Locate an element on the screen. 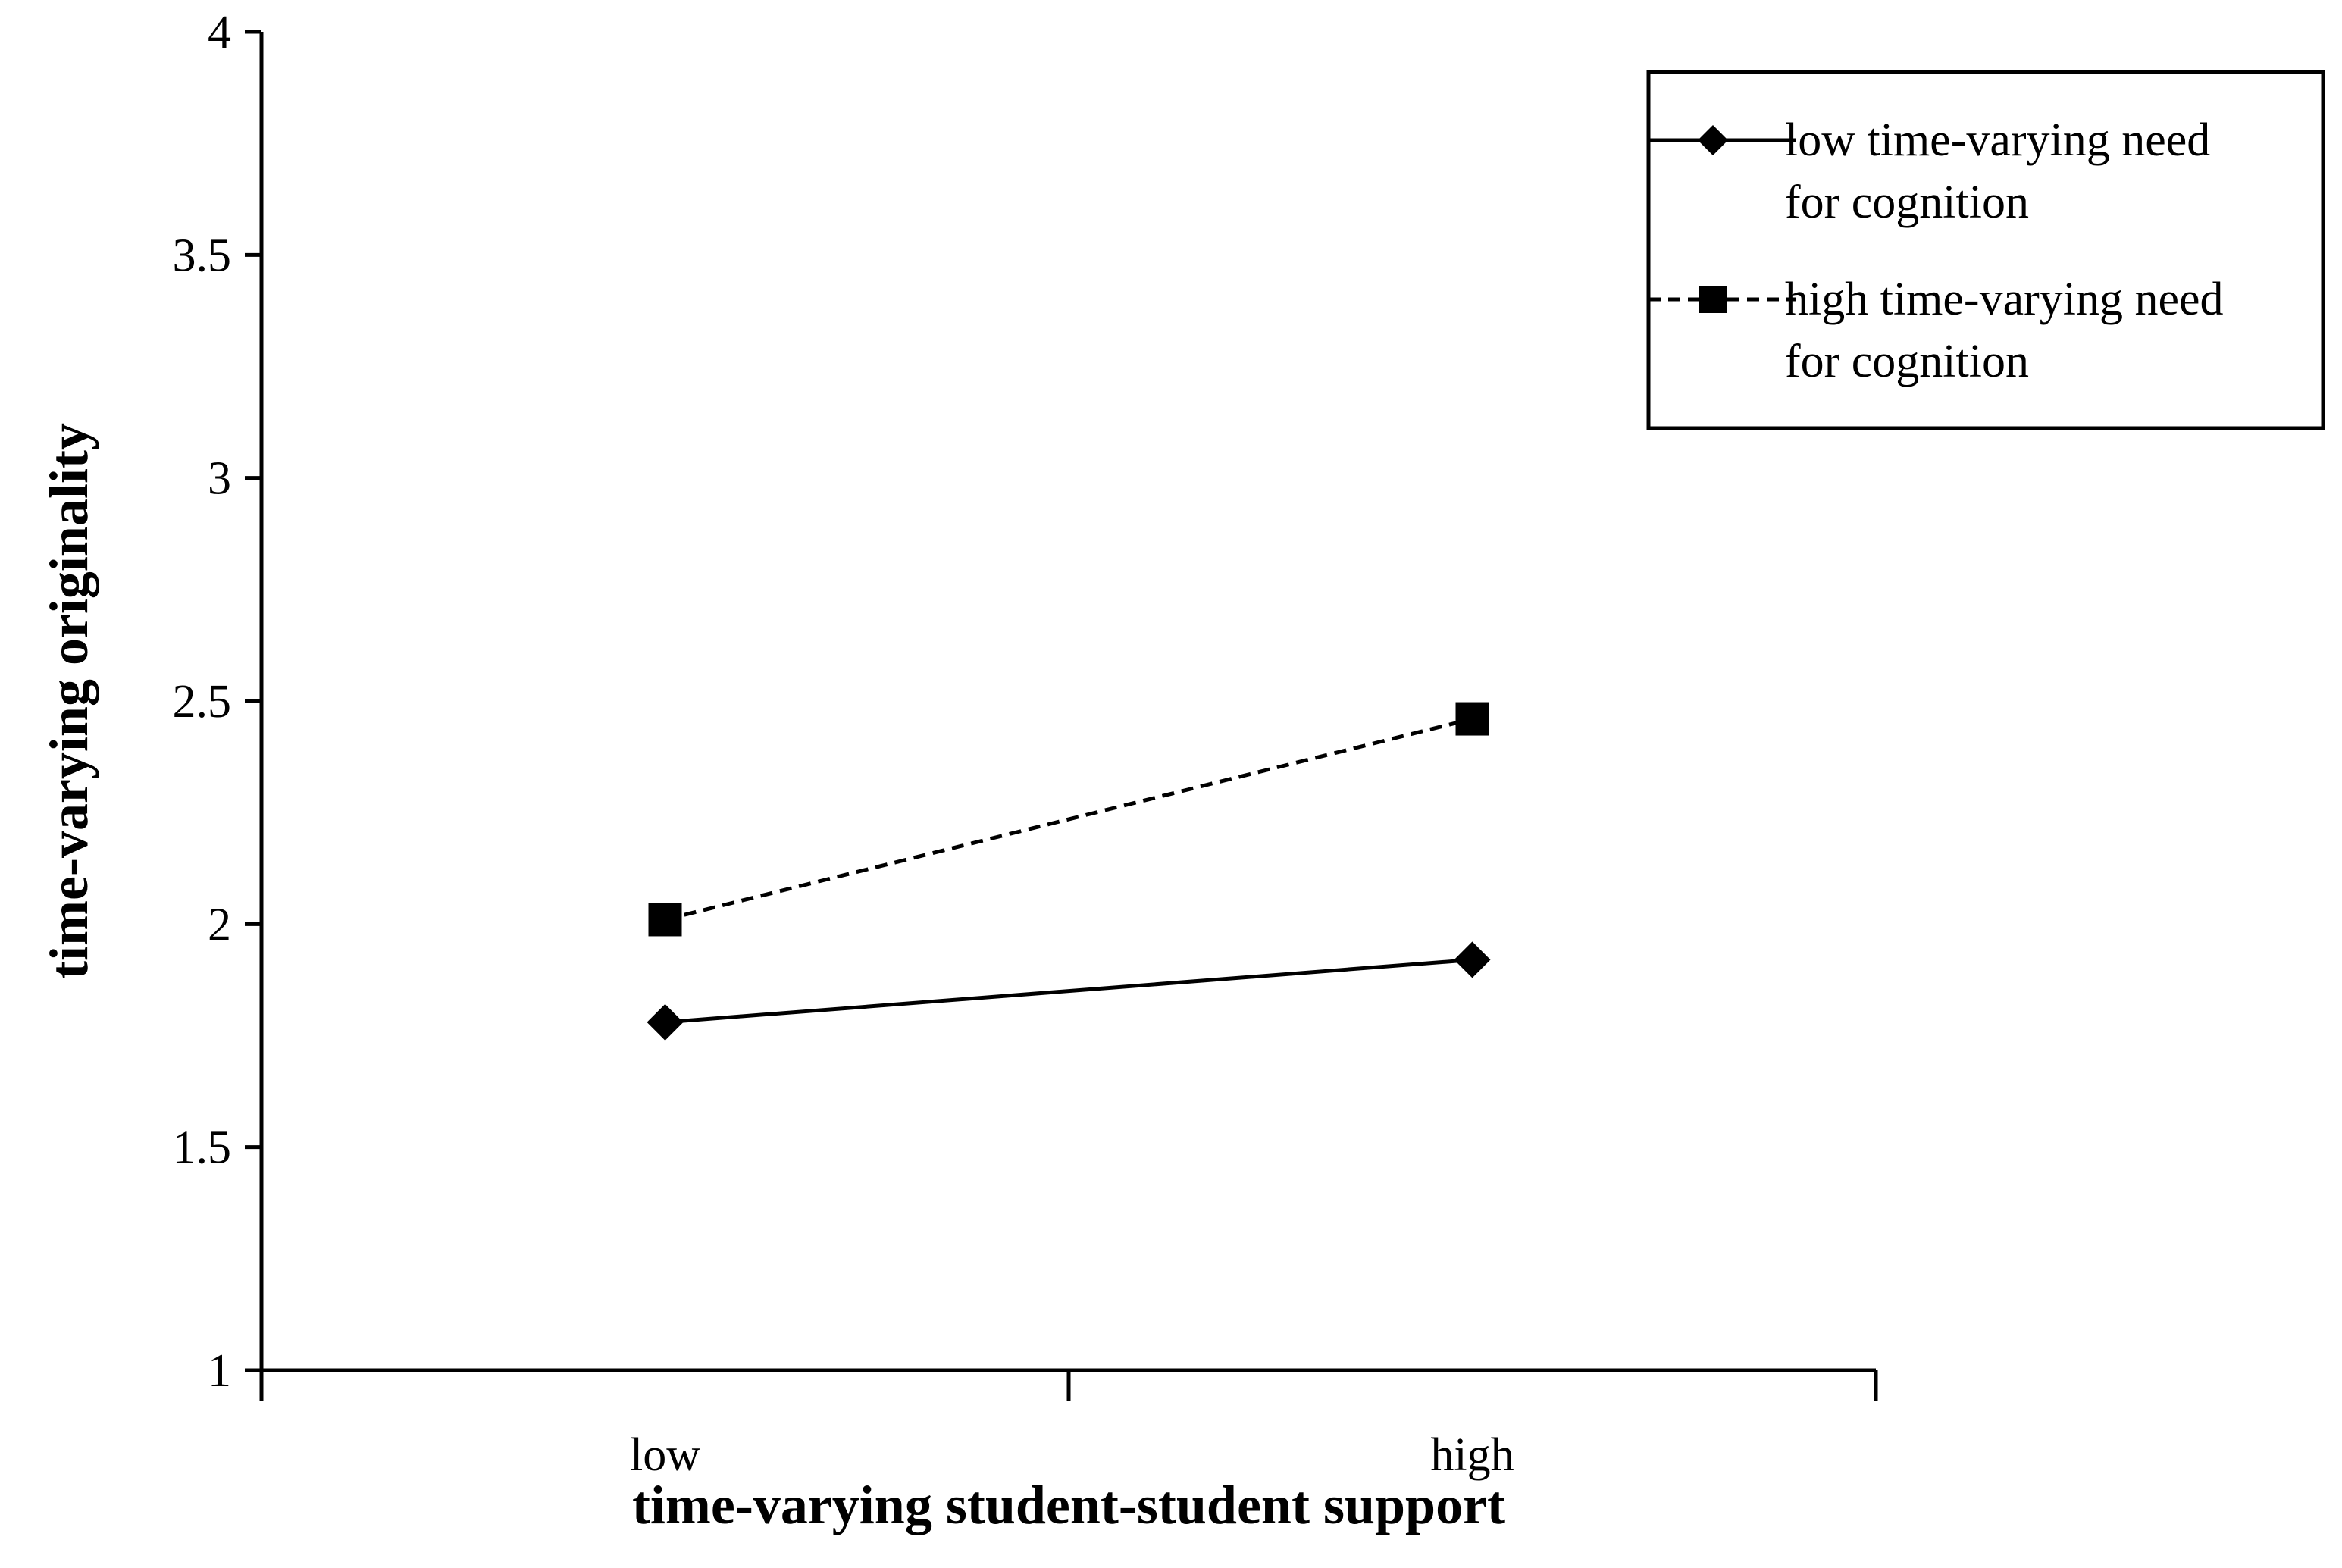 Image resolution: width=2342 pixels, height=1568 pixels. x-tick-label: low is located at coordinates (665, 1455).